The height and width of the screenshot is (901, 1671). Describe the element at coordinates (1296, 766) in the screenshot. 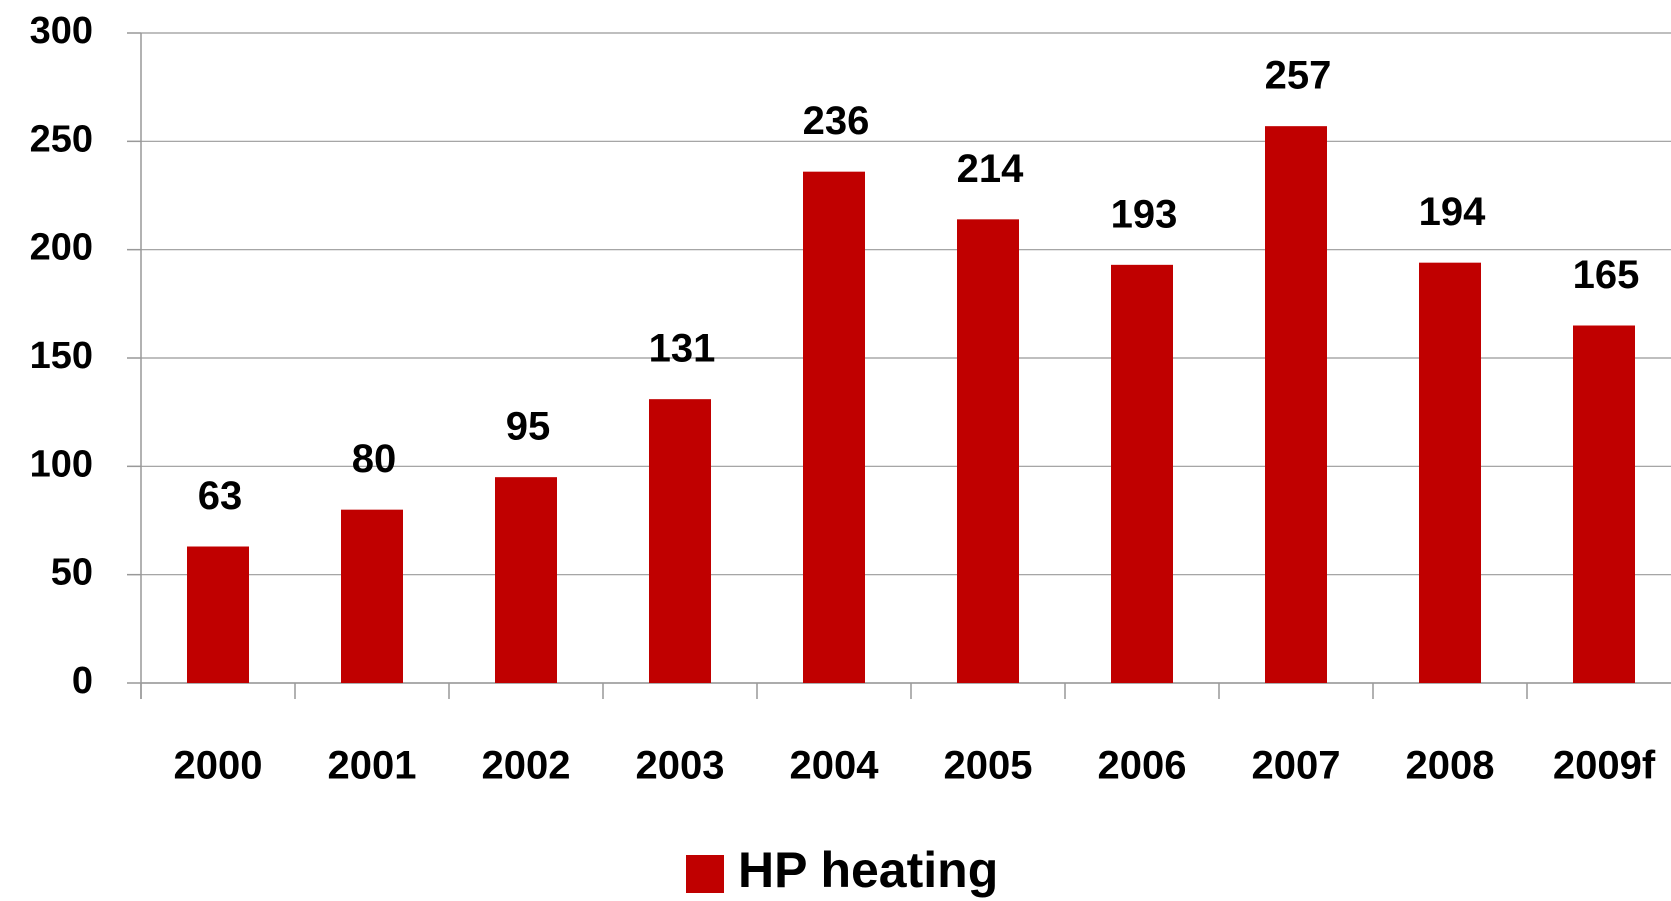

I see `x-tick-label: 2007` at that location.